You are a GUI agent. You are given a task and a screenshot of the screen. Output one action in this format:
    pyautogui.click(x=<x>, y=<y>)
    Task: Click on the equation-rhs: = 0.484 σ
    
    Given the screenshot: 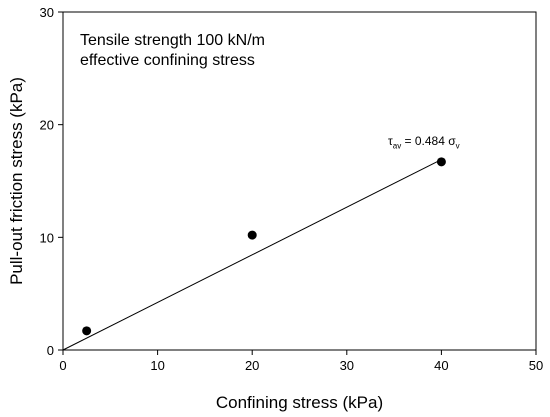 What is the action you would take?
    pyautogui.click(x=428, y=141)
    